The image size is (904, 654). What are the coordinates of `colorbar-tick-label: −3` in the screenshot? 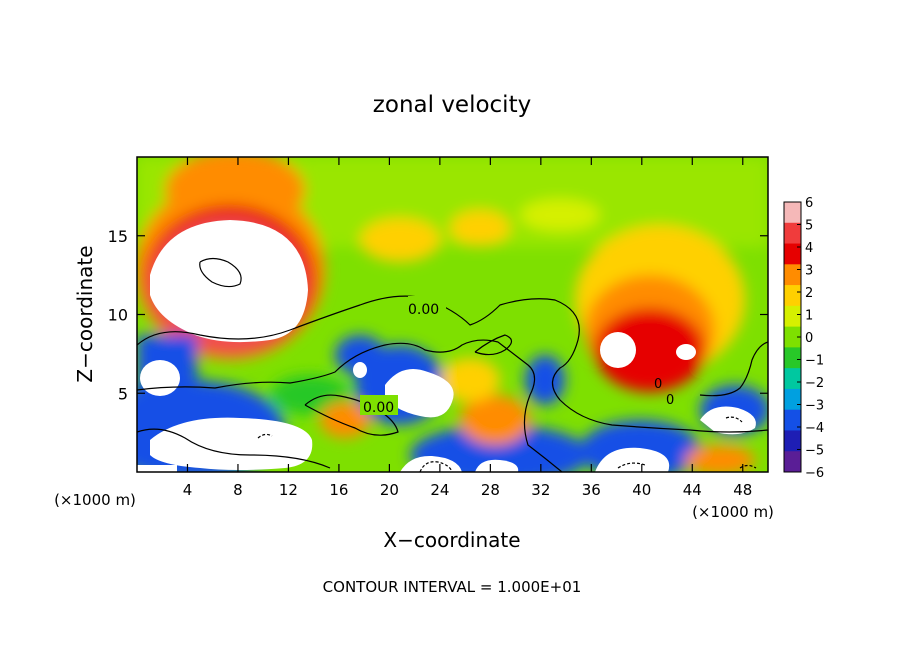 It's located at (814, 406).